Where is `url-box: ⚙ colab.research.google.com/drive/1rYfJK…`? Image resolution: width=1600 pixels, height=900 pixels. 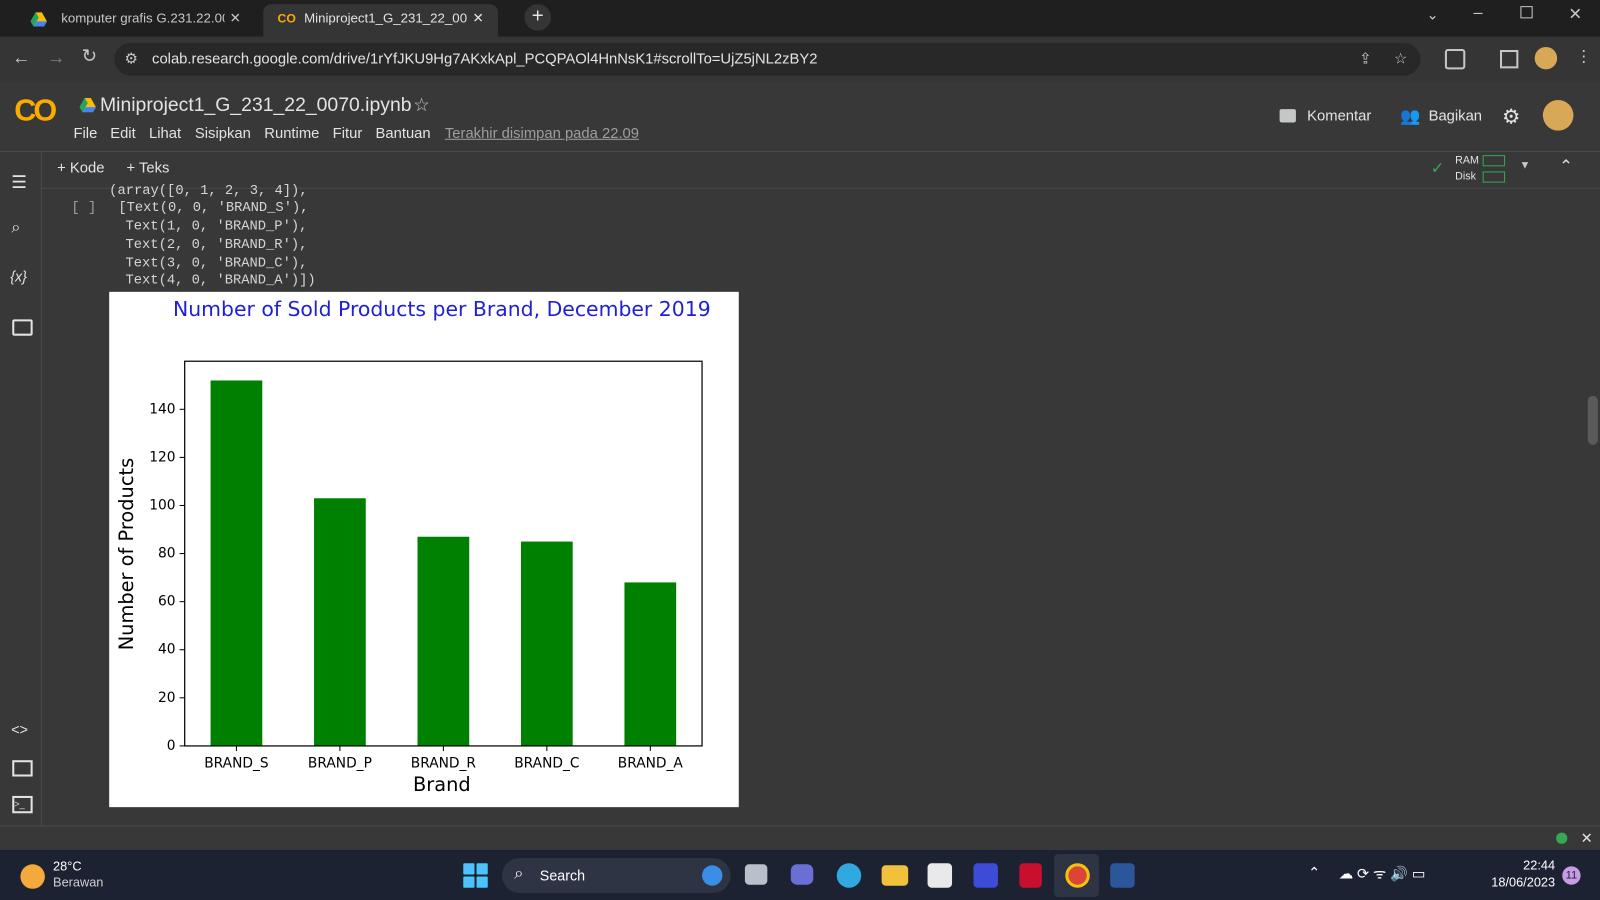
url-box: ⚙ colab.research.google.com/drive/1rYfJK… is located at coordinates (767, 59).